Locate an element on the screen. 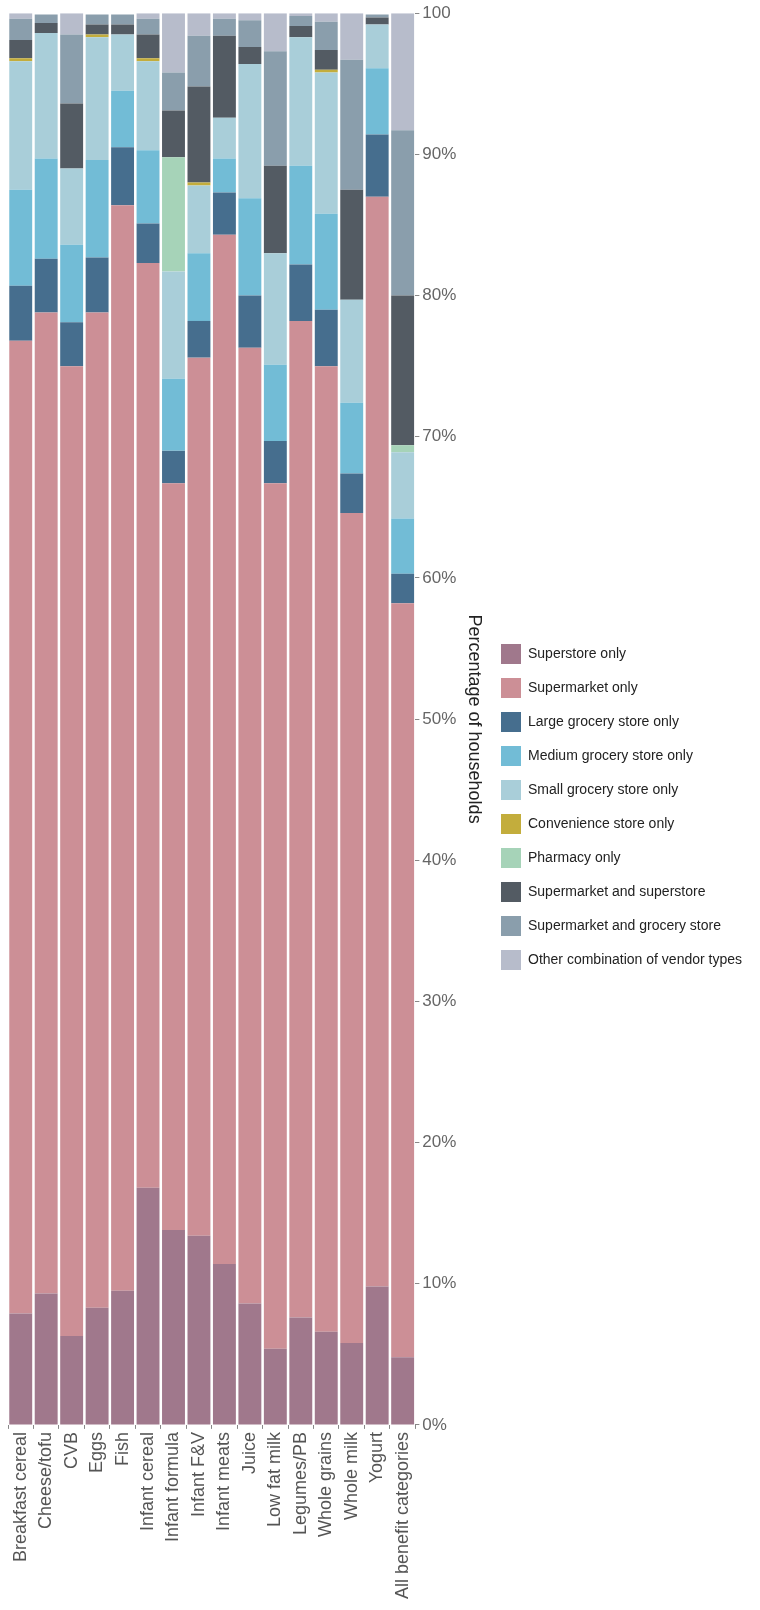 This screenshot has width=760, height=1610. x-tick-label: Infant F&V is located at coordinates (197, 1474).